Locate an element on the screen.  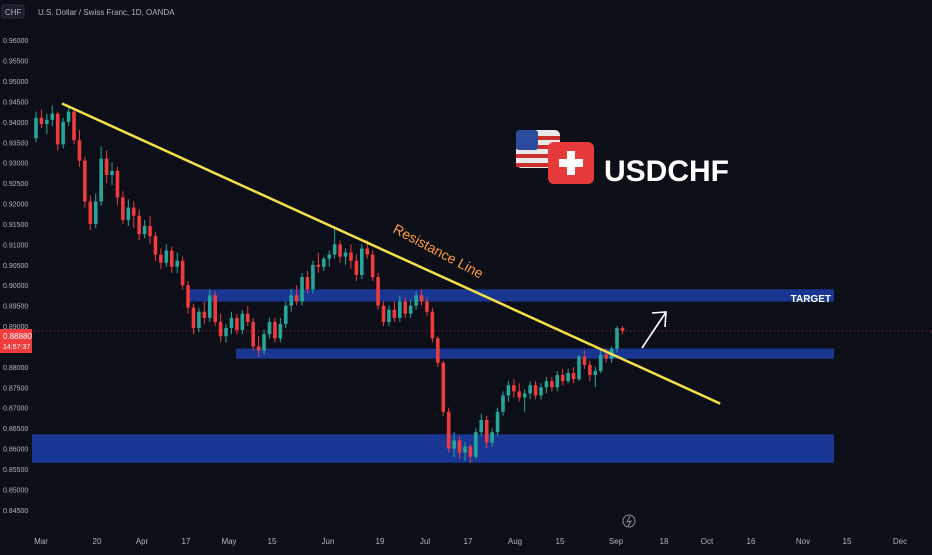
lightning-icon is located at coordinates (629, 521).